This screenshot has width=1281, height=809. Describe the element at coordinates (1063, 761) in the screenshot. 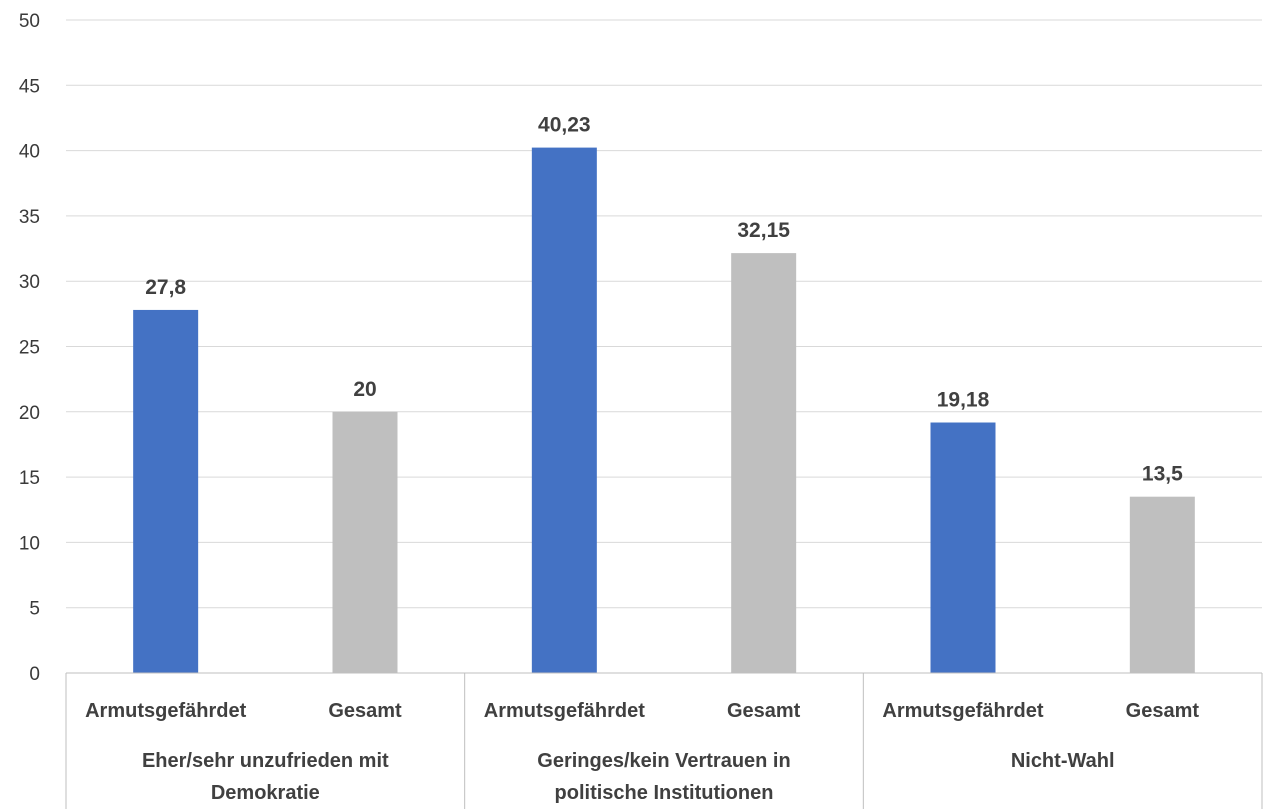

I see `group-label: Nicht-Wahl` at that location.